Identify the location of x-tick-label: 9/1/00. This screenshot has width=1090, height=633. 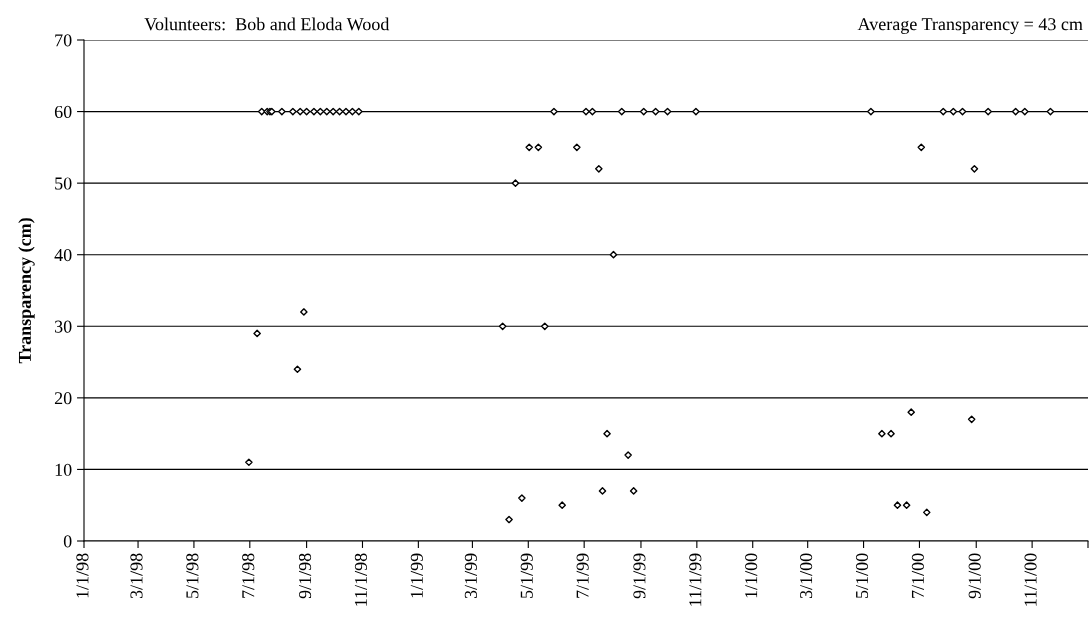
(974, 576).